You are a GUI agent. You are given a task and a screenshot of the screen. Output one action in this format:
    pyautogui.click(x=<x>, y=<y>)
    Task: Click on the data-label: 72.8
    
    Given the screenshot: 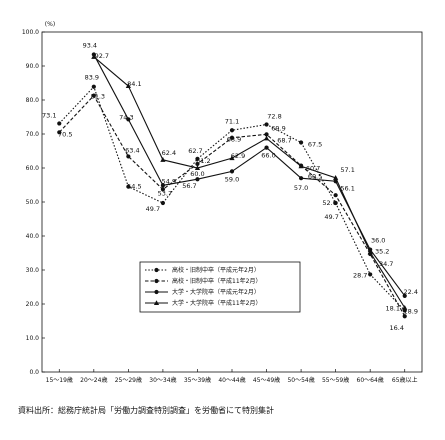 What is the action you would take?
    pyautogui.click(x=274, y=116)
    